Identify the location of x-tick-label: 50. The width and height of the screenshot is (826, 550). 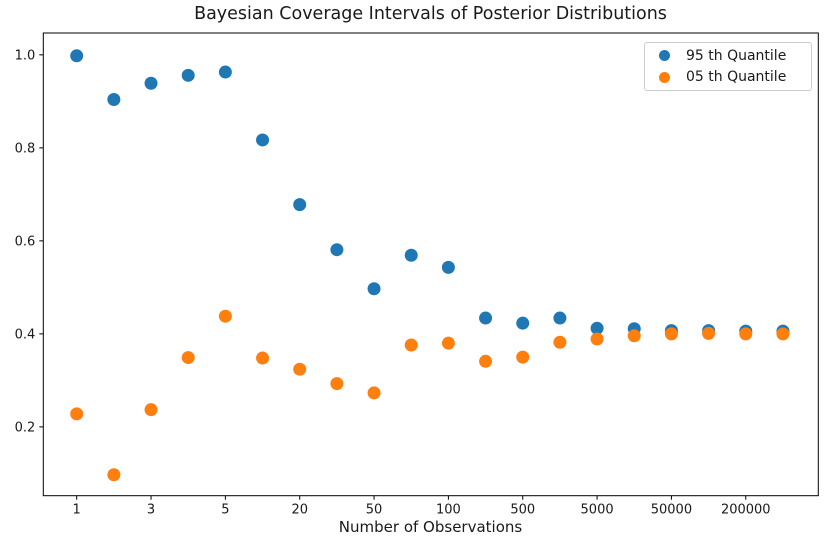
(374, 510).